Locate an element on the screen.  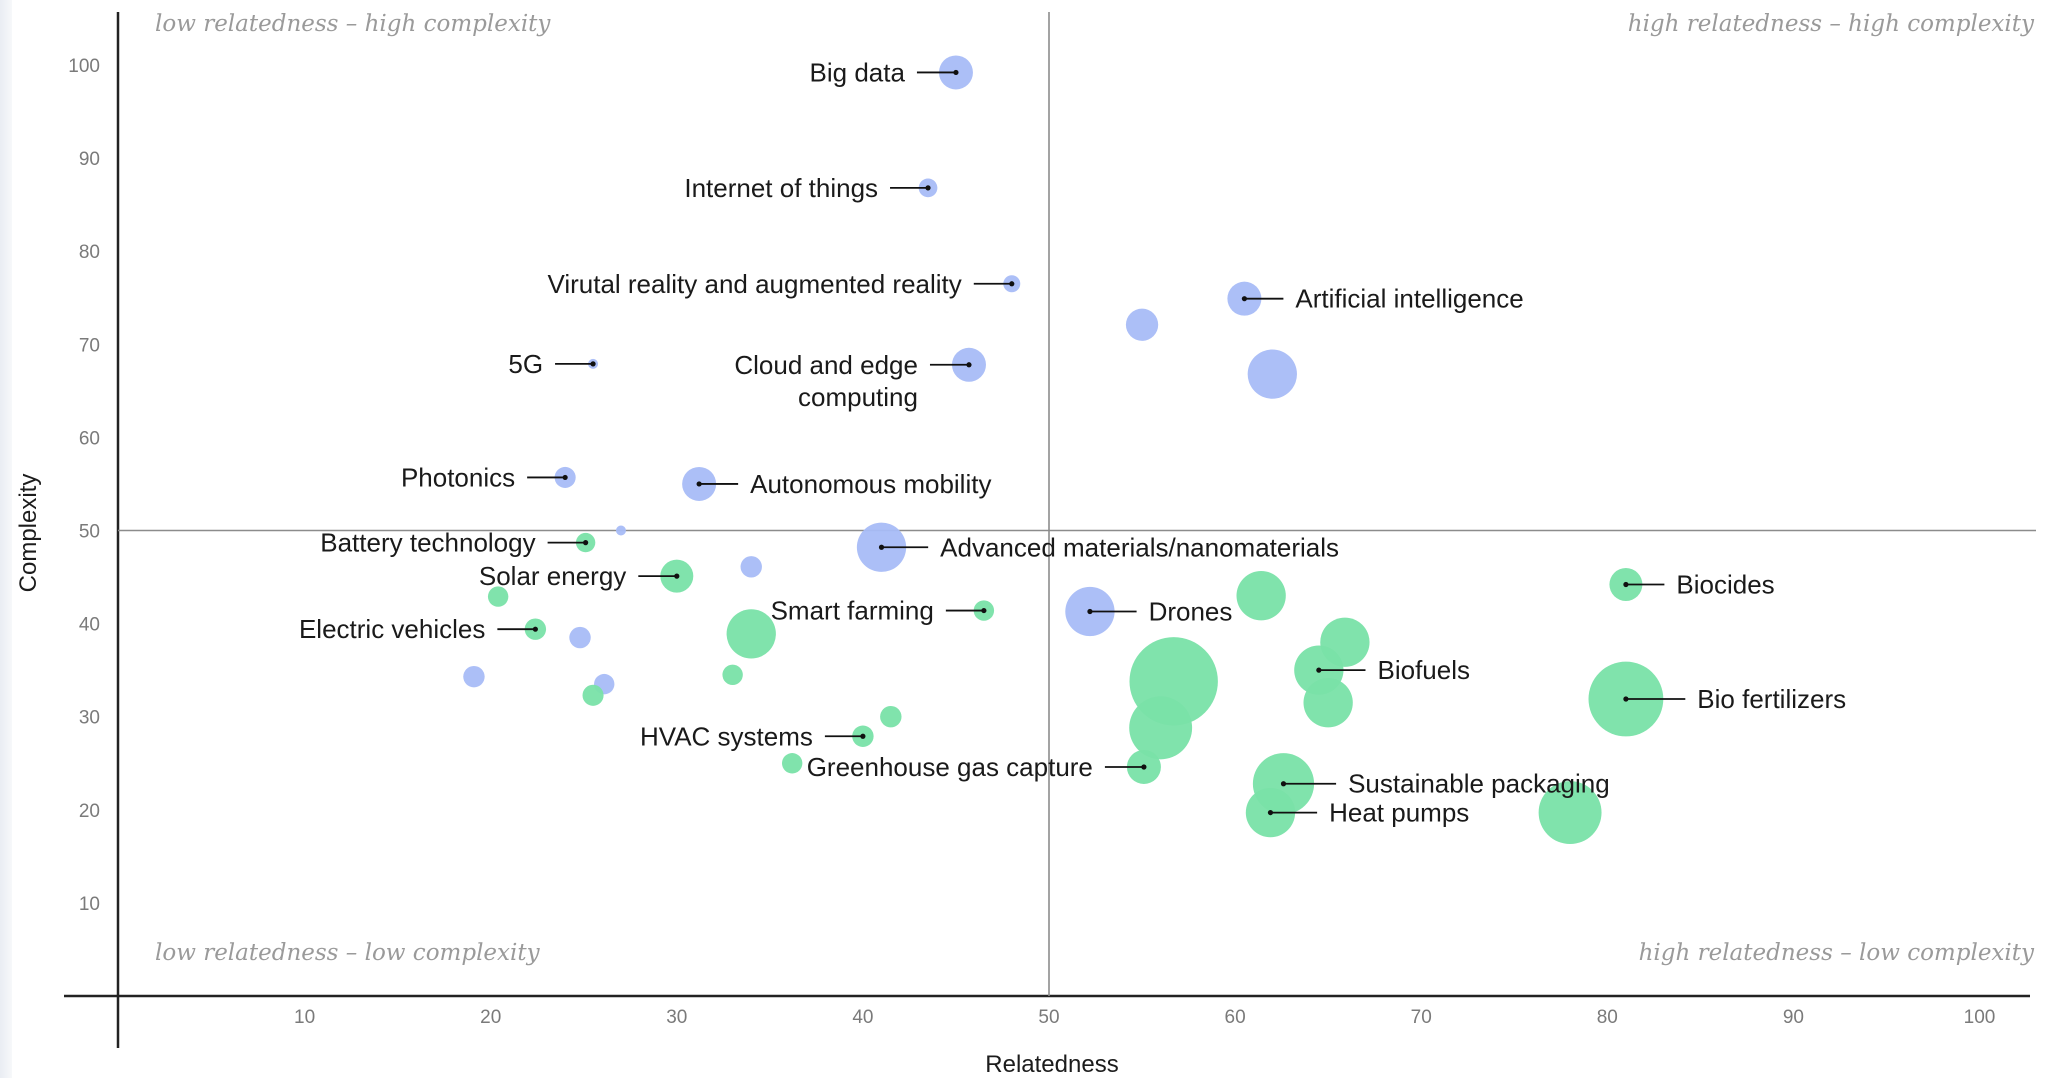
x-tick-label: 20 is located at coordinates (490, 1017).